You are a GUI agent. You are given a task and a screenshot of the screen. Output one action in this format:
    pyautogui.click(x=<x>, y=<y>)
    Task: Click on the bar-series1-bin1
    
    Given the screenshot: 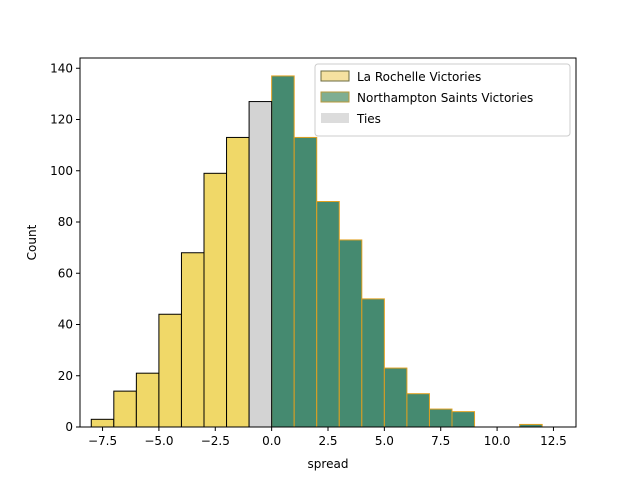 What is the action you would take?
    pyautogui.click(x=305, y=282)
    